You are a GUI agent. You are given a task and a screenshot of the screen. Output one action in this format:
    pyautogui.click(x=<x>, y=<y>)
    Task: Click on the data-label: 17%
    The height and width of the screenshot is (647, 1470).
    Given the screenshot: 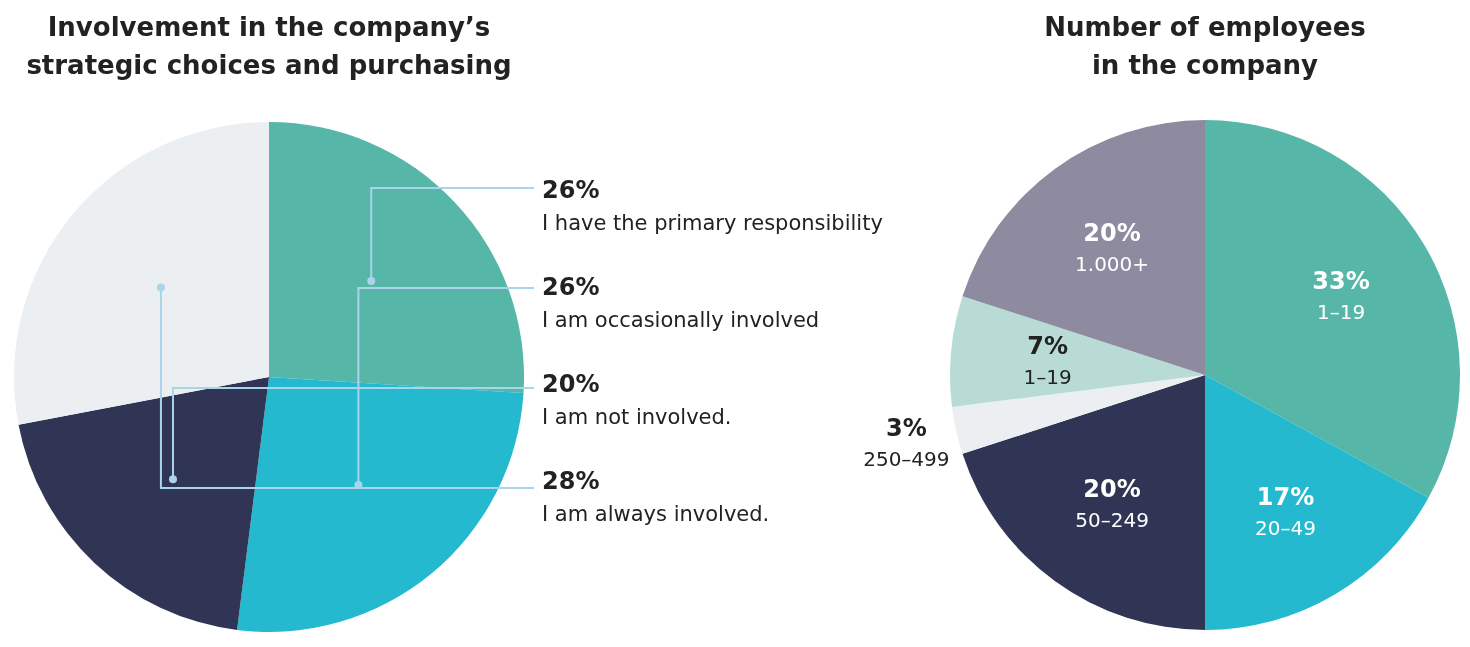 What is the action you would take?
    pyautogui.click(x=1285, y=497)
    